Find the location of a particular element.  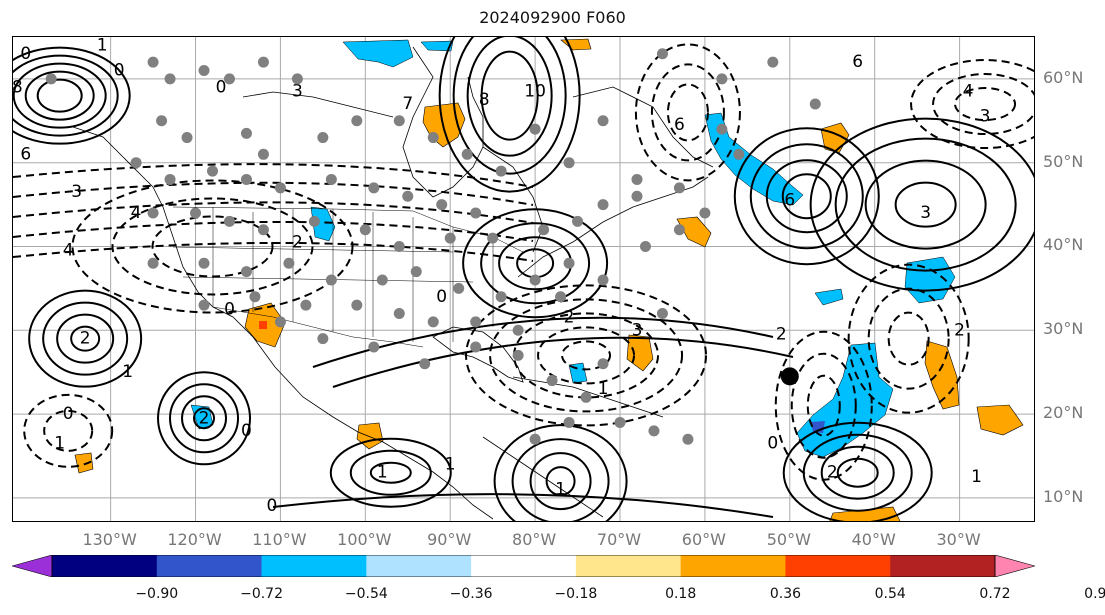

contour-label: 7 is located at coordinates (407, 104).